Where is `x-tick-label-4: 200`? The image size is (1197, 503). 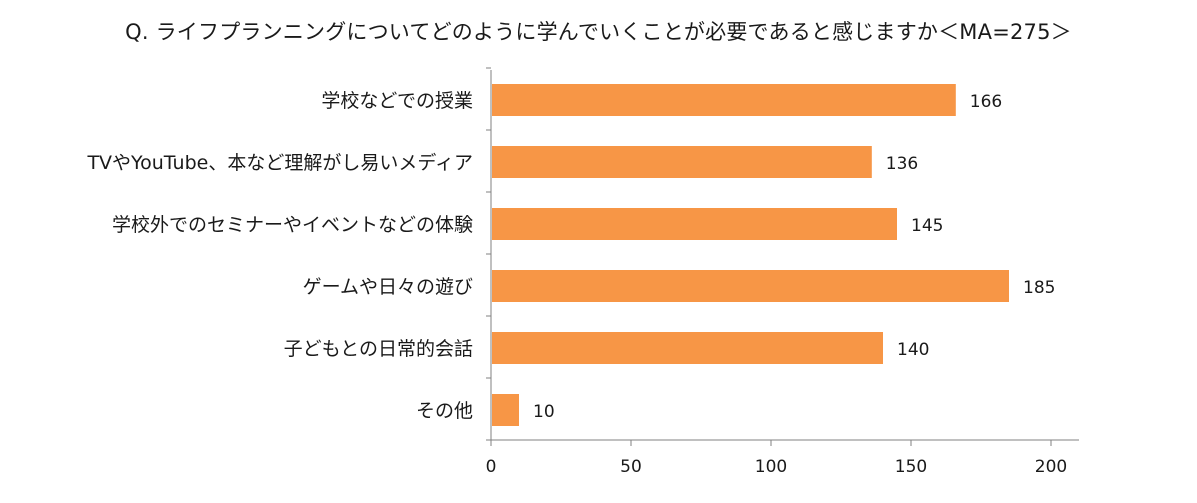 x-tick-label-4: 200 is located at coordinates (1051, 467).